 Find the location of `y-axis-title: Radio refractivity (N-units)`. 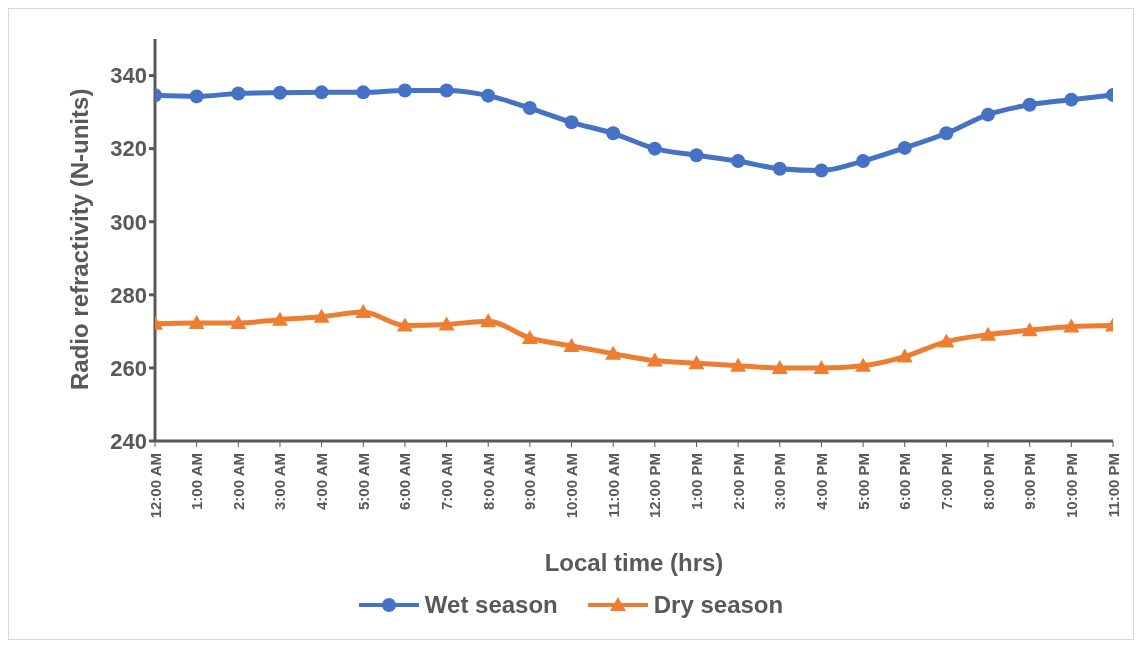

y-axis-title: Radio refractivity (N-units) is located at coordinates (79, 239).